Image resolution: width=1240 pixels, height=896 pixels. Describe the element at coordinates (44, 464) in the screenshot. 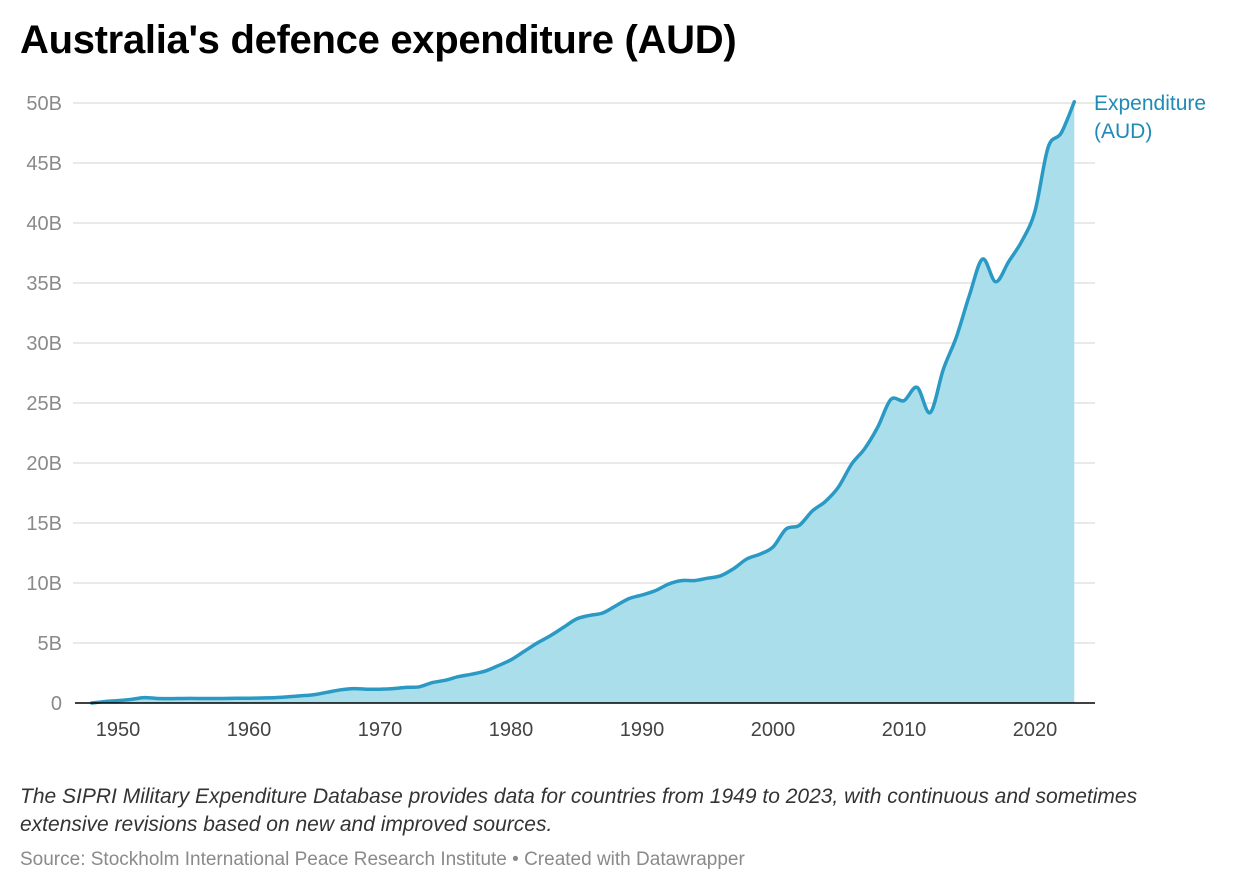

I see `y-tick-label: 20B` at that location.